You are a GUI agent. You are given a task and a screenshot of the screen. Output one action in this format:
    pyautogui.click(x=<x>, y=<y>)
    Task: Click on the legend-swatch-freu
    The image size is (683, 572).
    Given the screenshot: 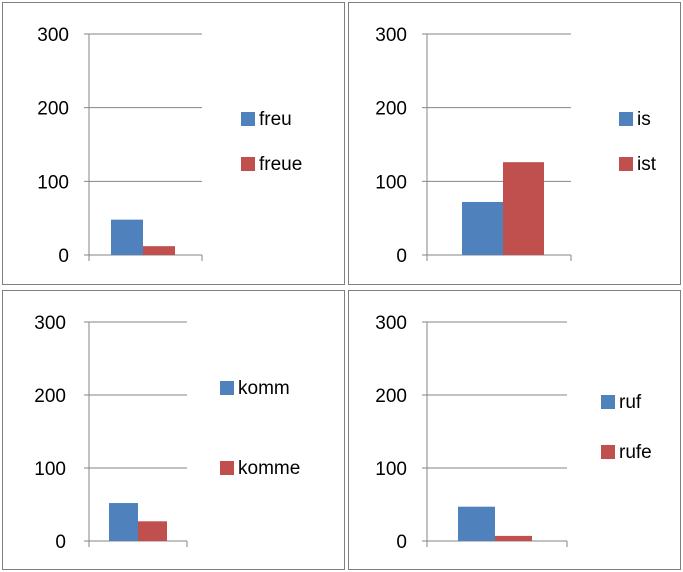 What is the action you would take?
    pyautogui.click(x=248, y=119)
    